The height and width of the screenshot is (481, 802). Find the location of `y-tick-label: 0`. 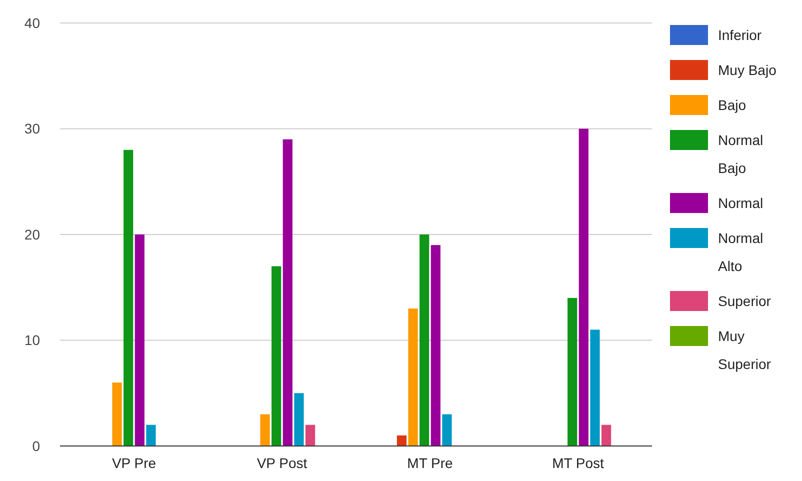

y-tick-label: 0 is located at coordinates (36, 446).